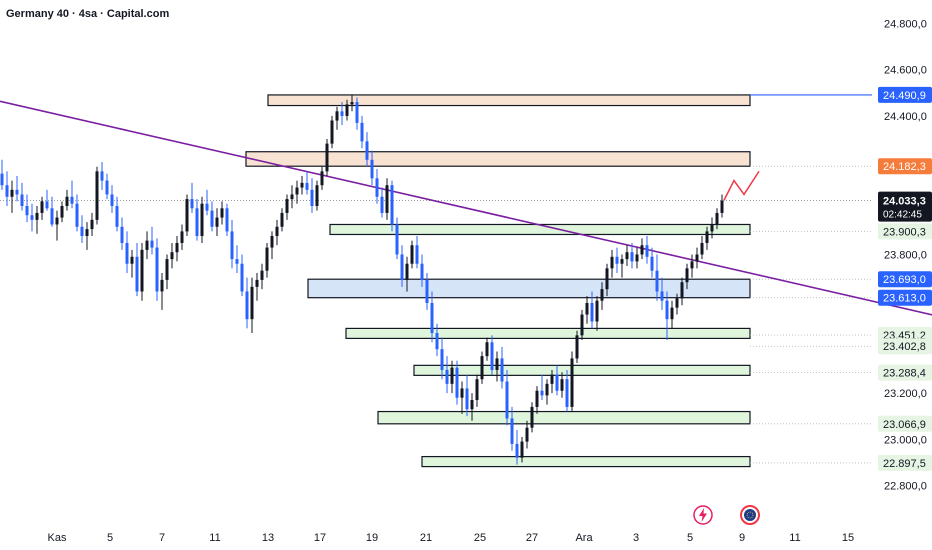  I want to click on x-tick-label: 21, so click(426, 538).